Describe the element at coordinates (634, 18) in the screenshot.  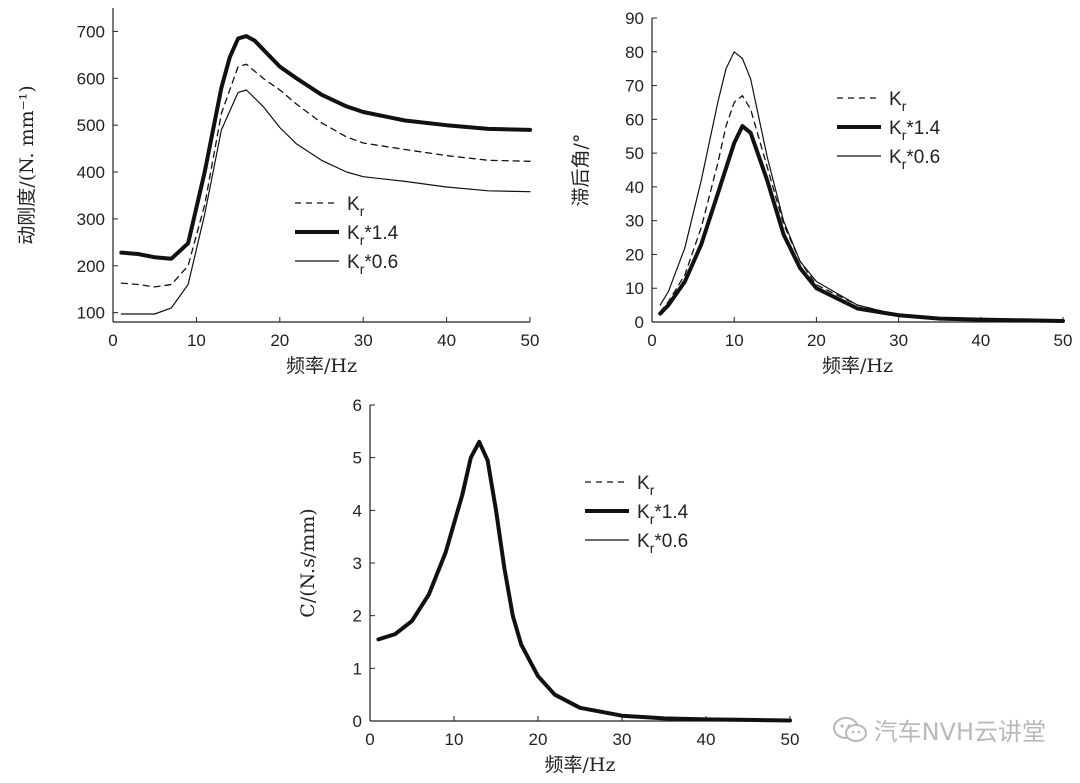
I see `y-tick-label: 90` at that location.